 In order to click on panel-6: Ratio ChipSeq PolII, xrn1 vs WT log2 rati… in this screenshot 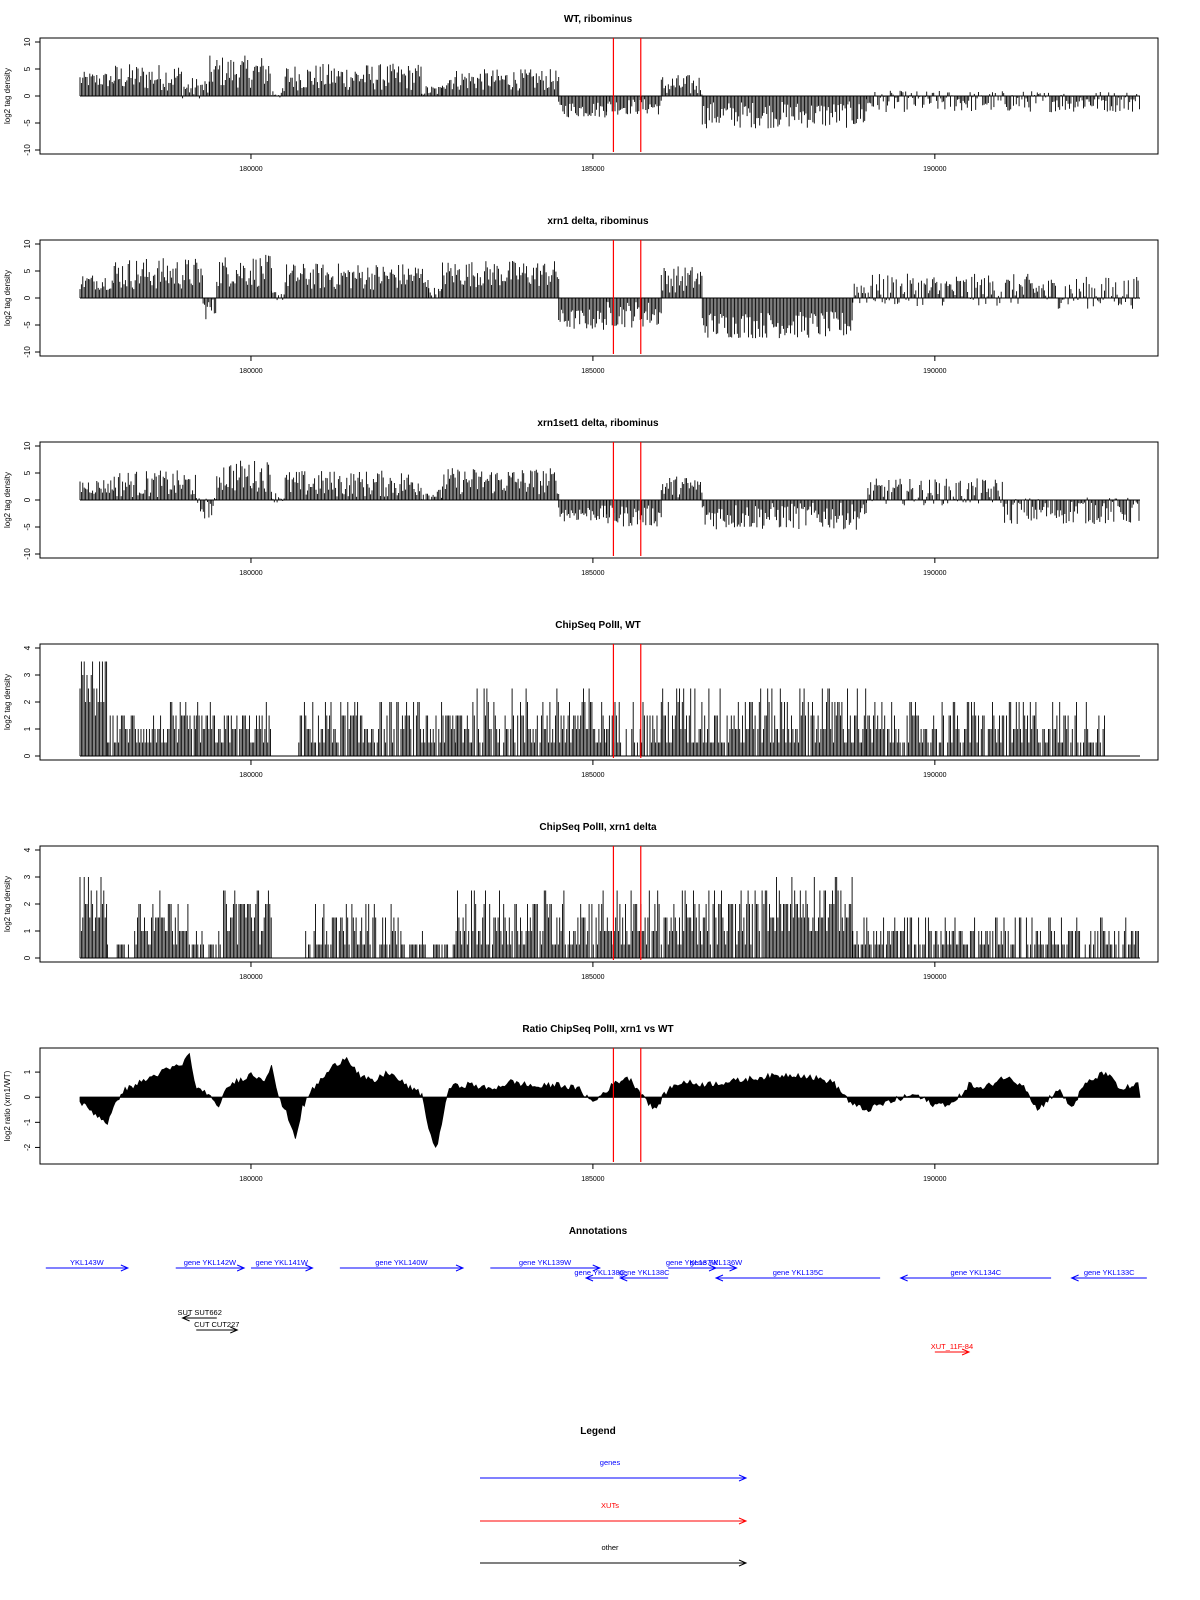, I will do `click(581, 1103)`.